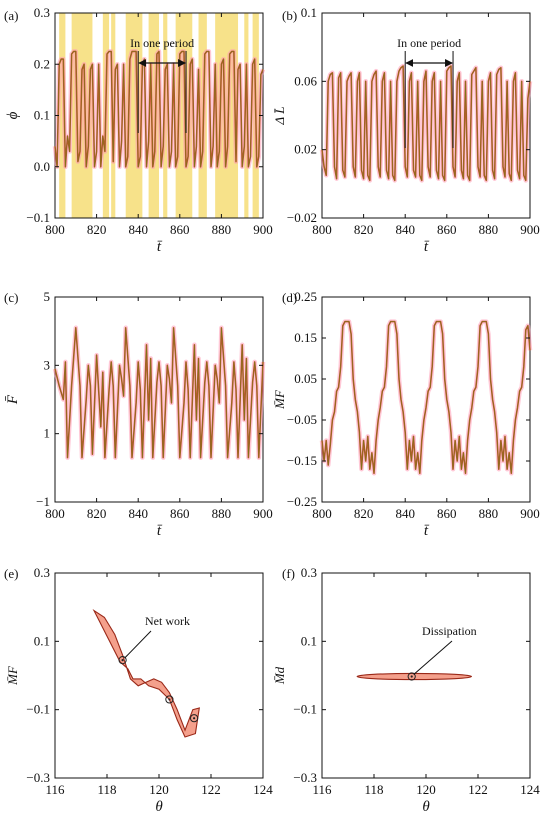 This screenshot has height=825, width=550. I want to click on panel-d-curve, so click(426, 397).